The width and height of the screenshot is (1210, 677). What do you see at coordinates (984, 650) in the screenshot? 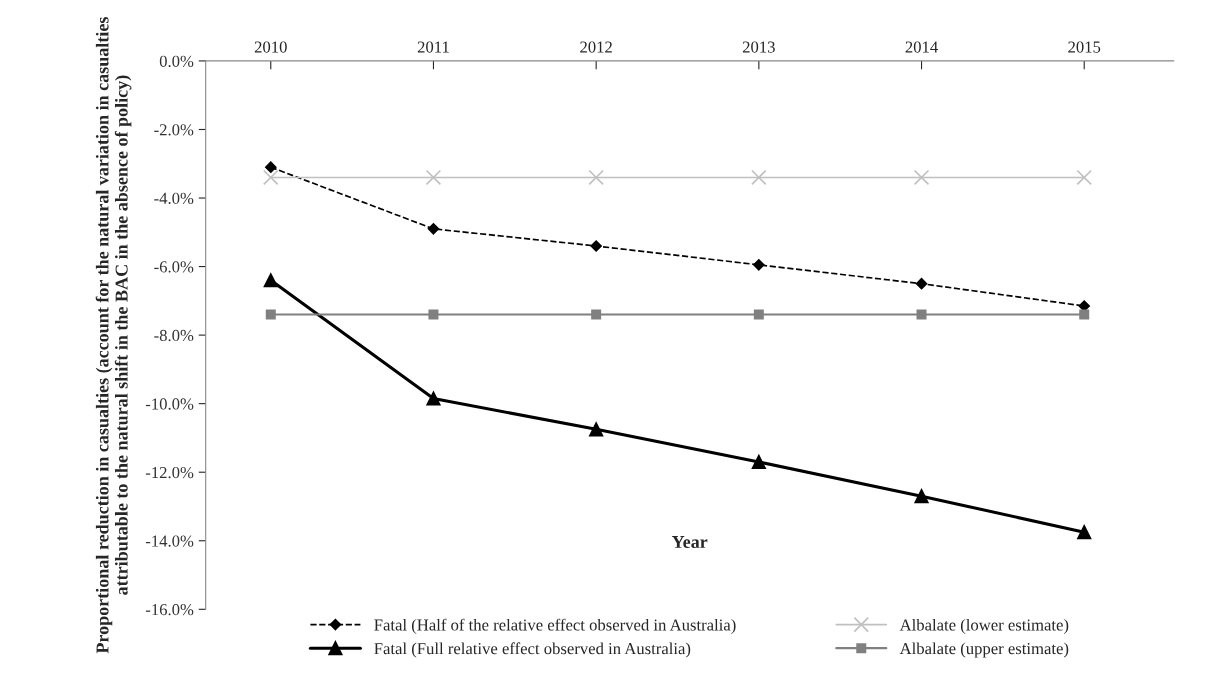
I see `legend-label: Albalate (upper estimate)` at bounding box center [984, 650].